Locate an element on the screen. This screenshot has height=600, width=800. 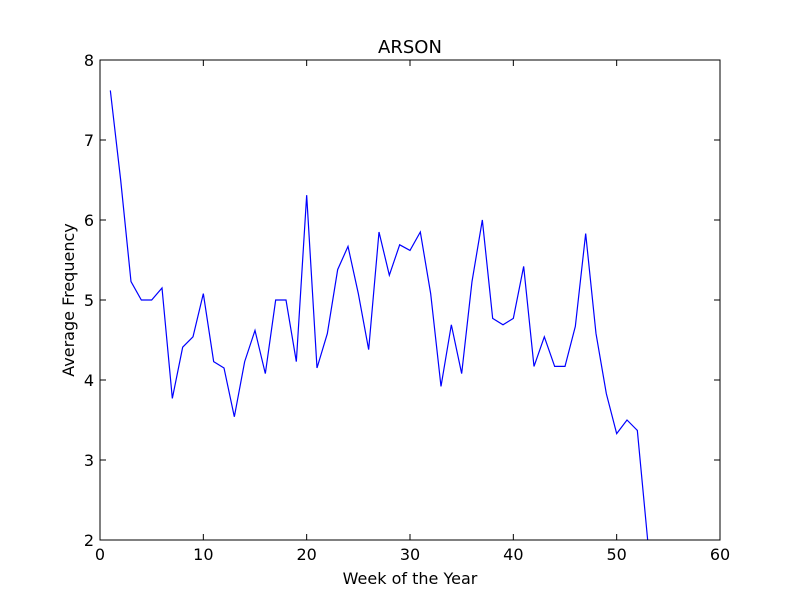
y-tick-label: 2 is located at coordinates (89, 540).